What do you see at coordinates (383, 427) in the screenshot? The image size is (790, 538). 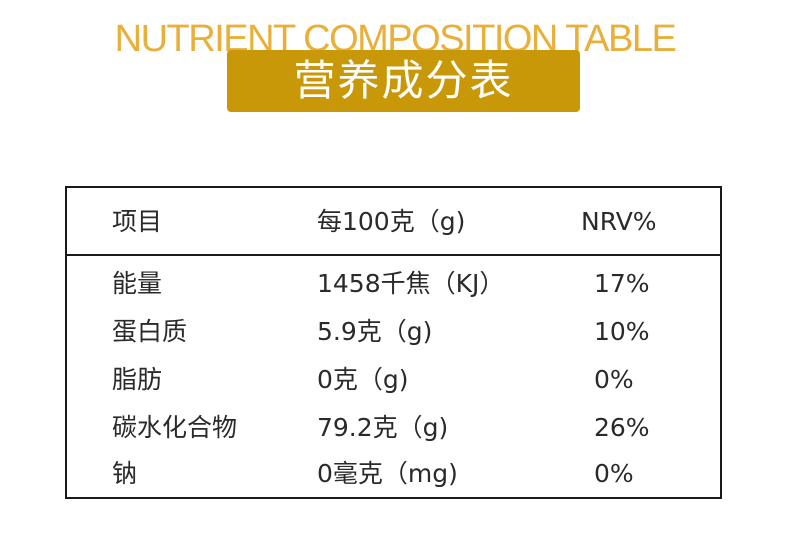 I see `row-per100g: 79.2克（g)` at bounding box center [383, 427].